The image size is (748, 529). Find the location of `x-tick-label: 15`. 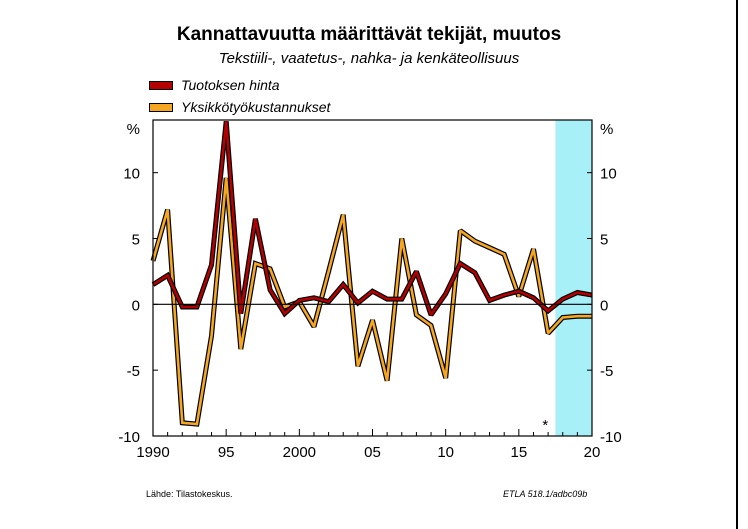

x-tick-label: 15 is located at coordinates (518, 452).